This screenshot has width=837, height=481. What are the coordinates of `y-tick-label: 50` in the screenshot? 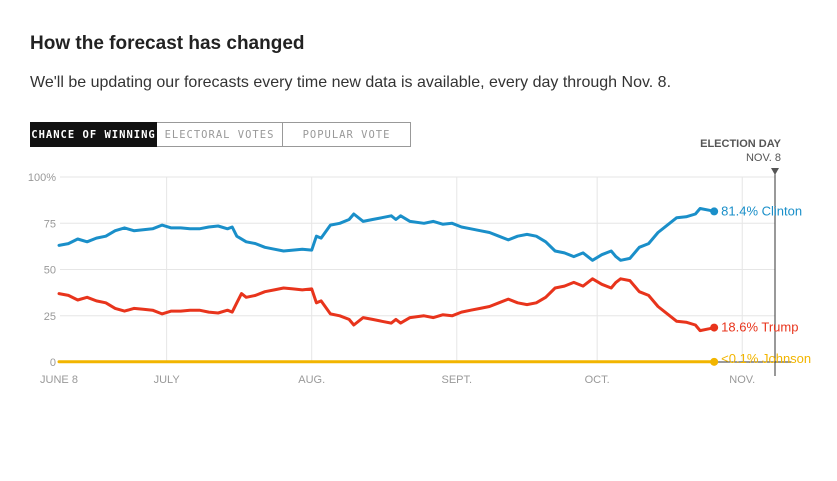 It's located at (50, 271).